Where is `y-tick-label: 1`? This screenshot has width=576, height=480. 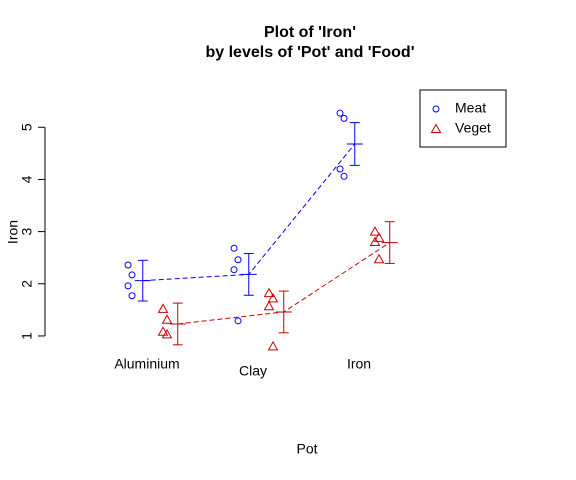
y-tick-label: 1 is located at coordinates (27, 336).